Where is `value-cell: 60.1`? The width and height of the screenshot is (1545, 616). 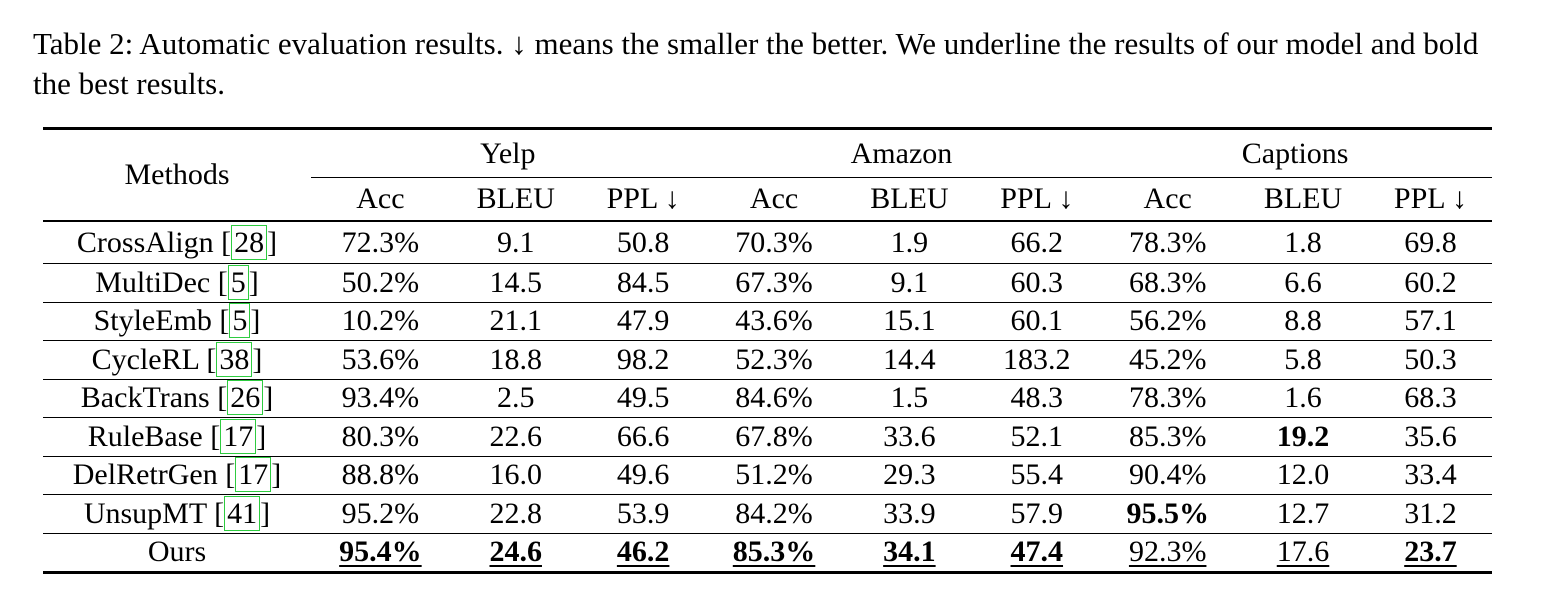
value-cell: 60.1 is located at coordinates (1037, 321).